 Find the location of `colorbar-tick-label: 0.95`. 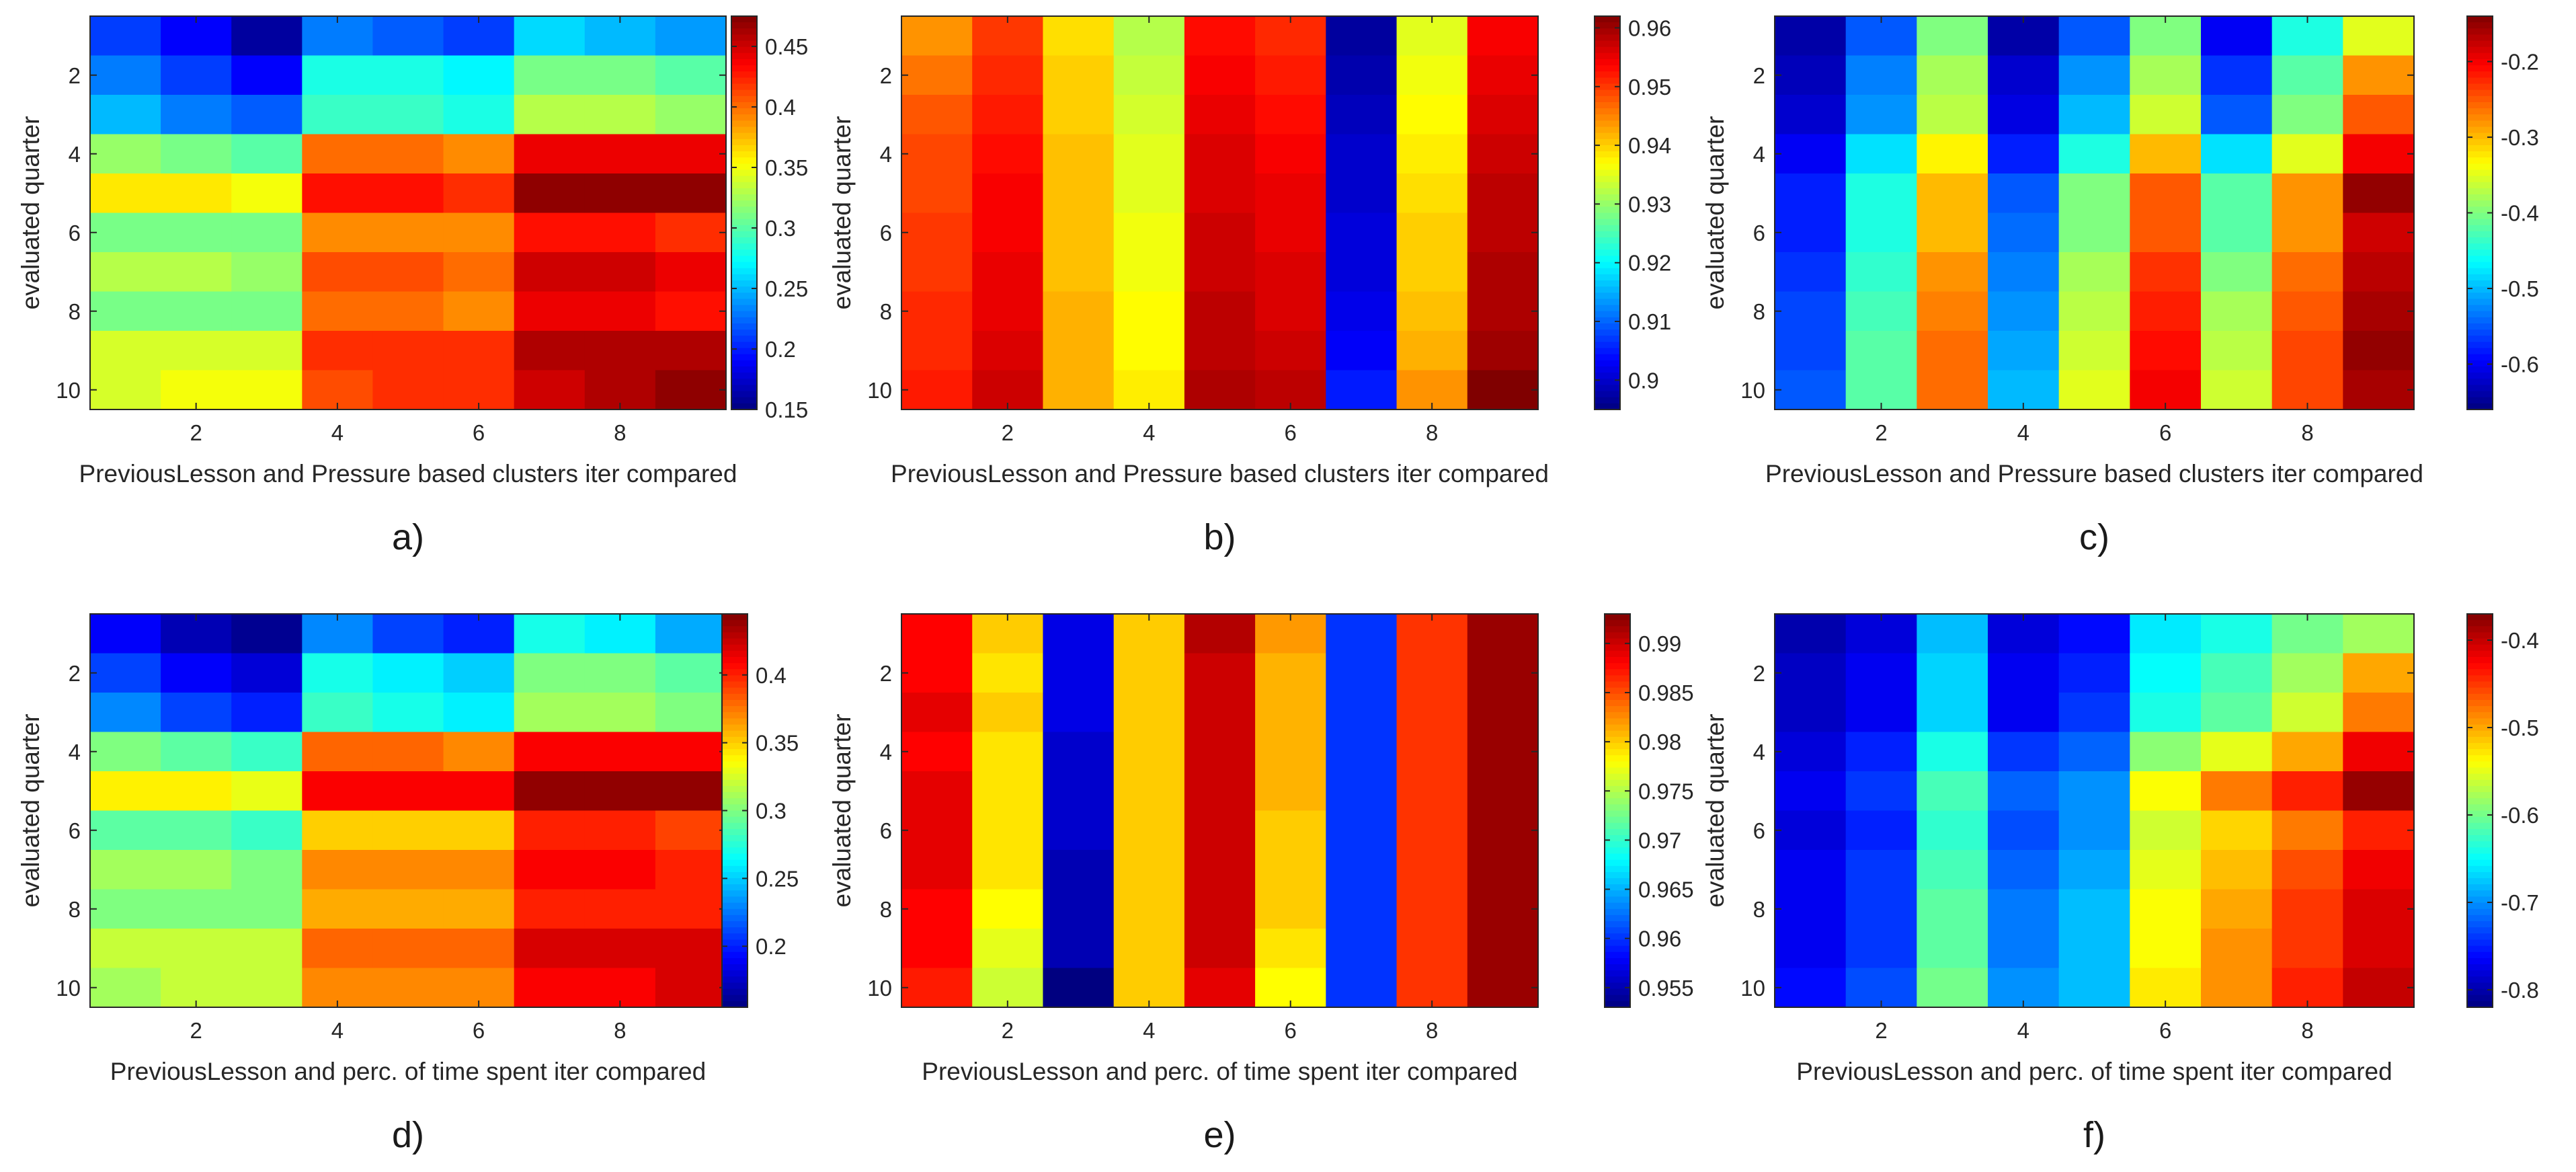

colorbar-tick-label: 0.95 is located at coordinates (1649, 87).